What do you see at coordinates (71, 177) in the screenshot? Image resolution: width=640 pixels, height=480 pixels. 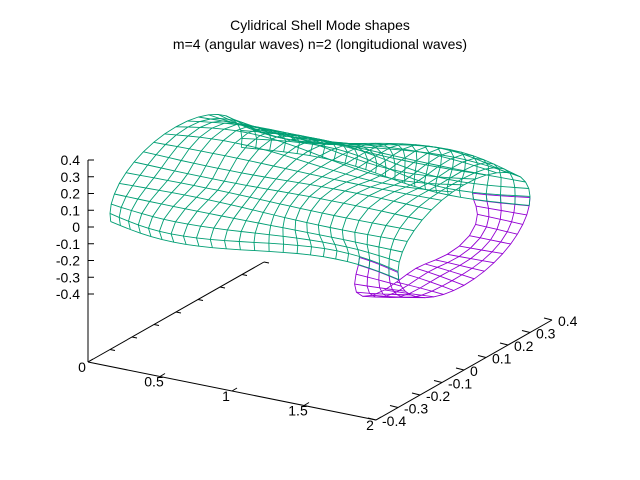 I see `z-tick-label: 0.3` at bounding box center [71, 177].